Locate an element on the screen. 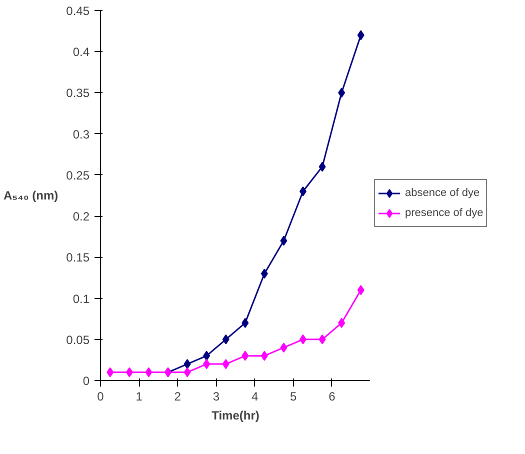 The height and width of the screenshot is (454, 525). x-tick-label: 3 is located at coordinates (216, 397).